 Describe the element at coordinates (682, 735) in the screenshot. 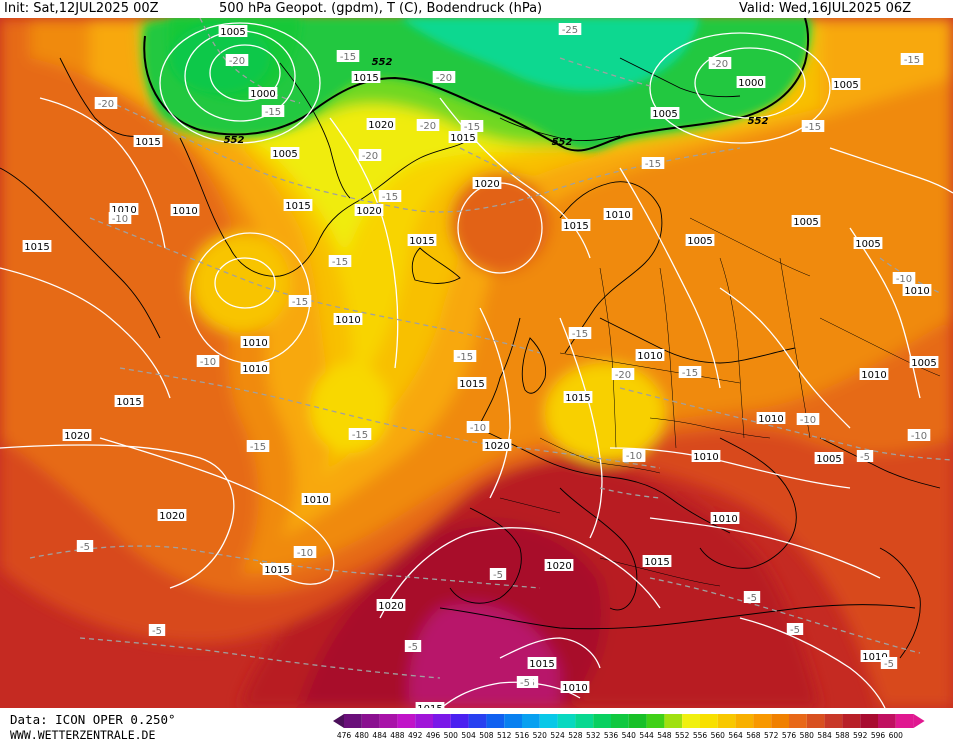

I see `legend-label: 552` at that location.